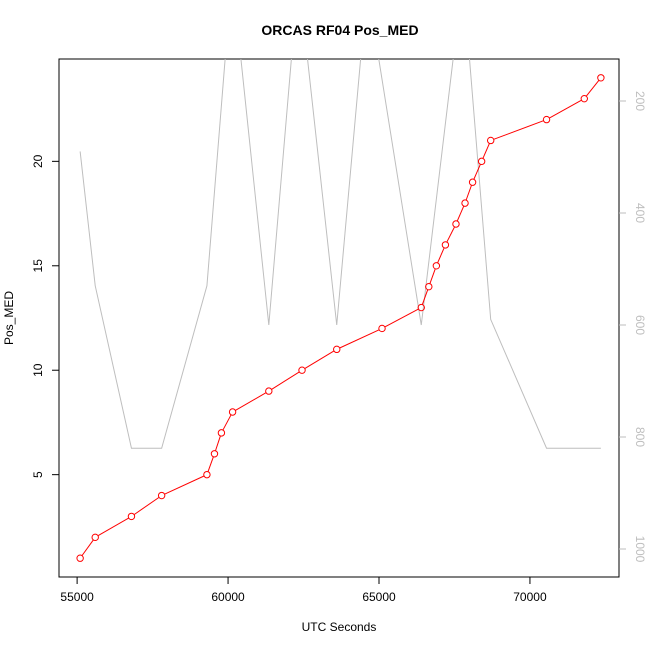 Image resolution: width=650 pixels, height=650 pixels. I want to click on y2-tick-label: 1000, so click(640, 549).